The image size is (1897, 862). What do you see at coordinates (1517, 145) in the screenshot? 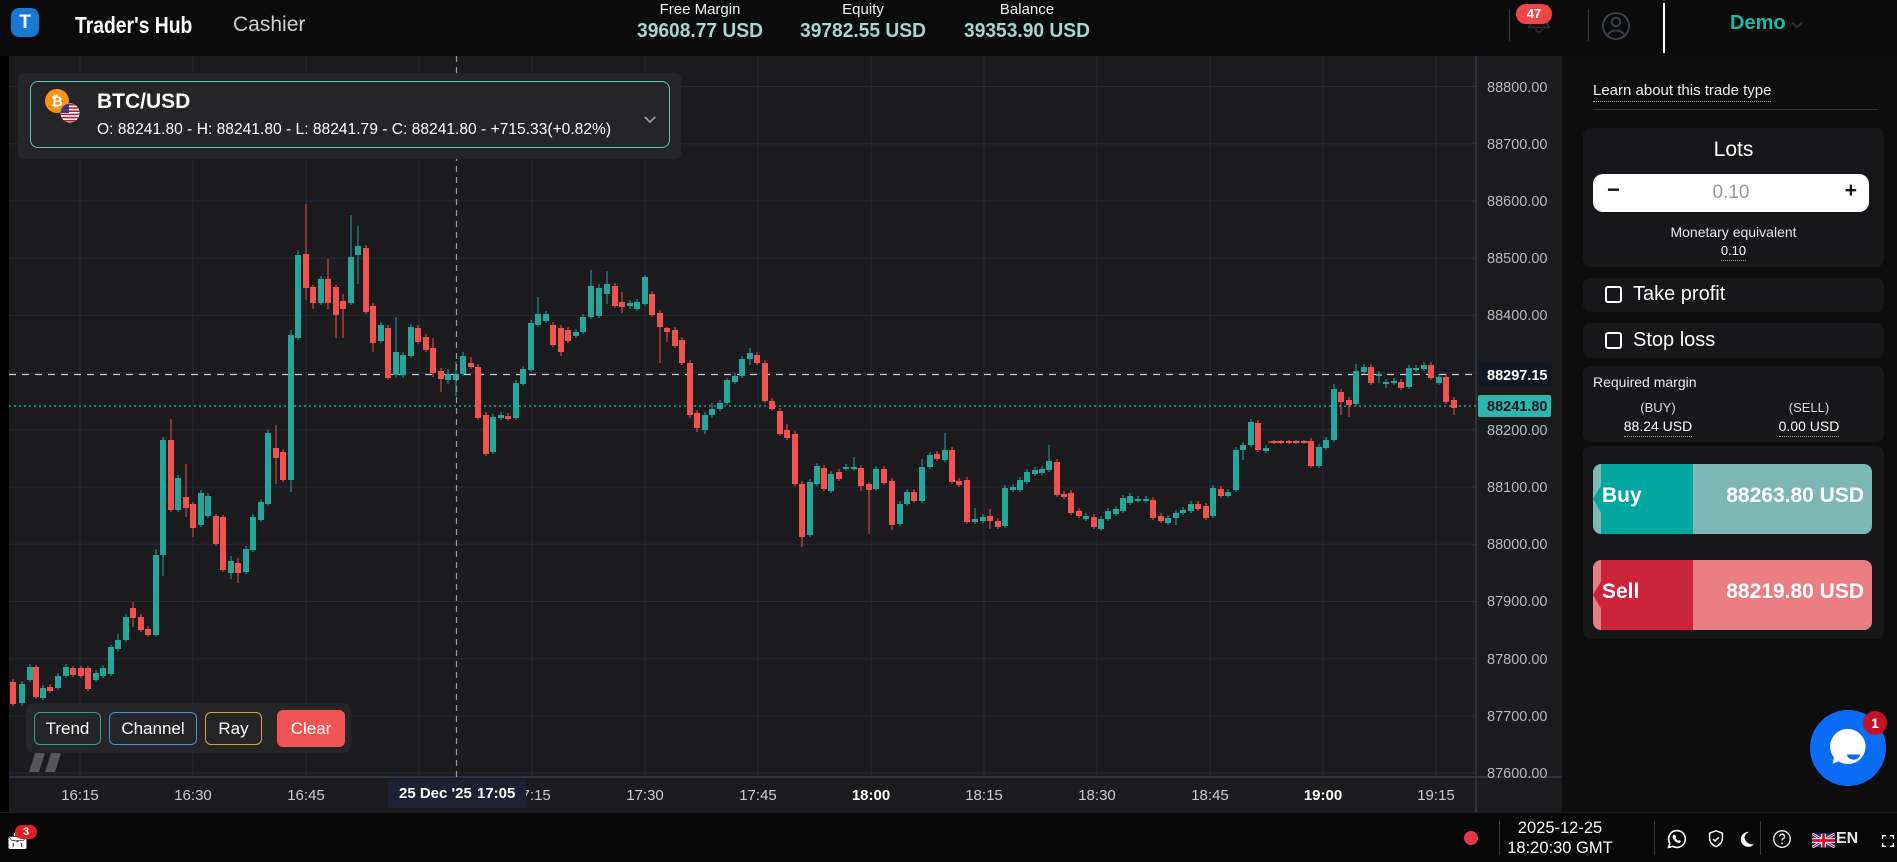
I see `svg-text: 88700.00` at bounding box center [1517, 145].